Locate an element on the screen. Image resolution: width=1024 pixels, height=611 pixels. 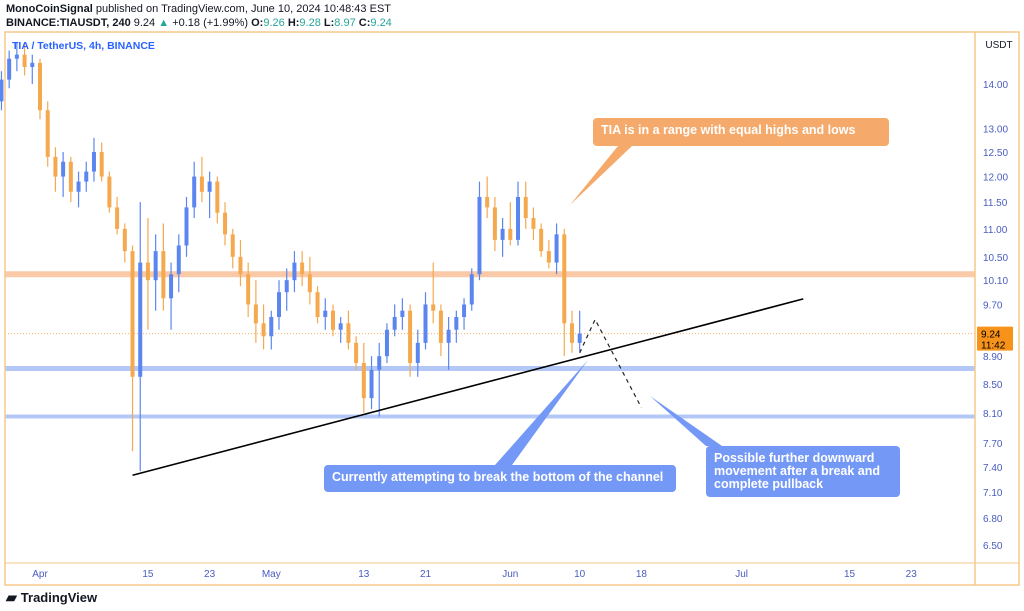
time-tick-label: 23 is located at coordinates (210, 574).